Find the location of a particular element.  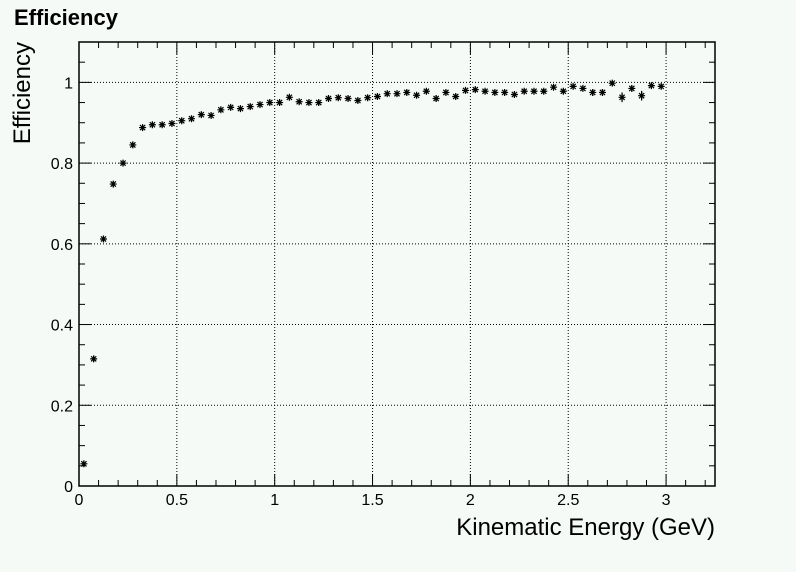

x-tick-label: 2 is located at coordinates (470, 500).